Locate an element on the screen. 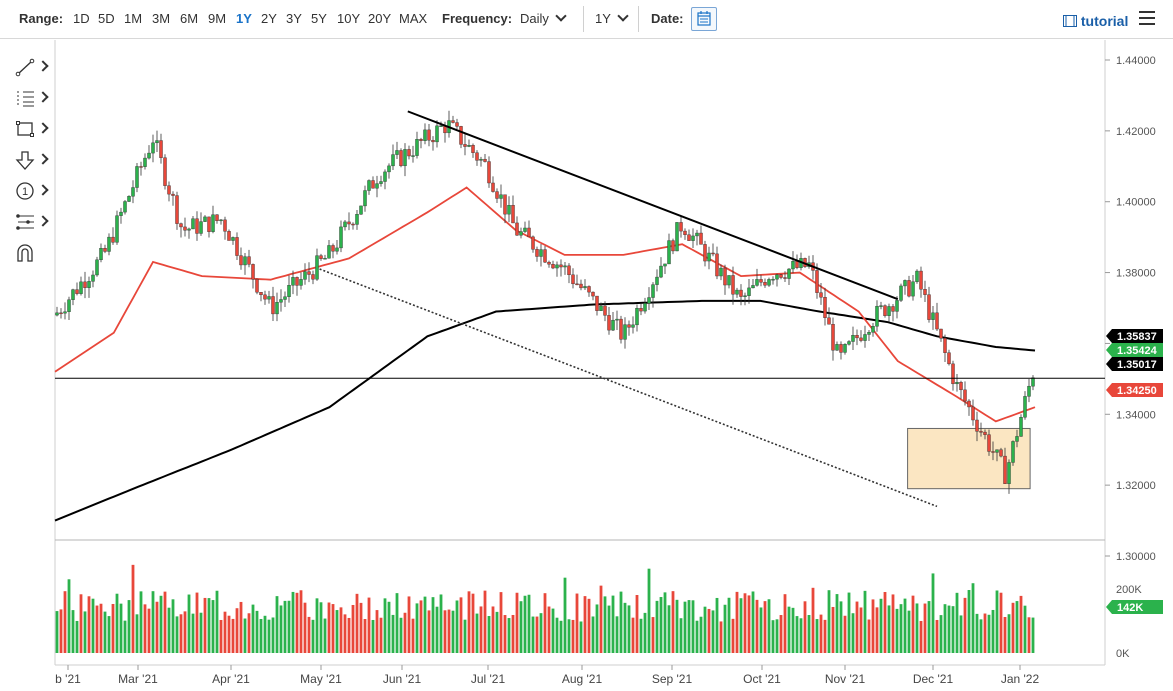  range-1d-button: 1D is located at coordinates (81, 18).